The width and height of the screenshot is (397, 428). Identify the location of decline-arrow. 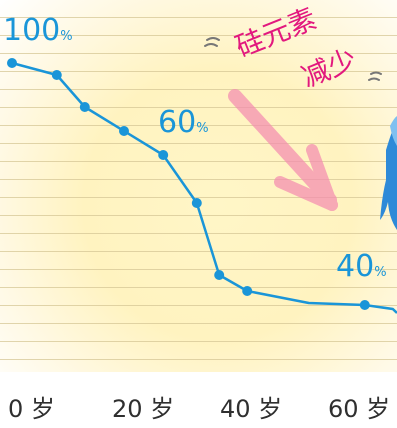
(283, 150).